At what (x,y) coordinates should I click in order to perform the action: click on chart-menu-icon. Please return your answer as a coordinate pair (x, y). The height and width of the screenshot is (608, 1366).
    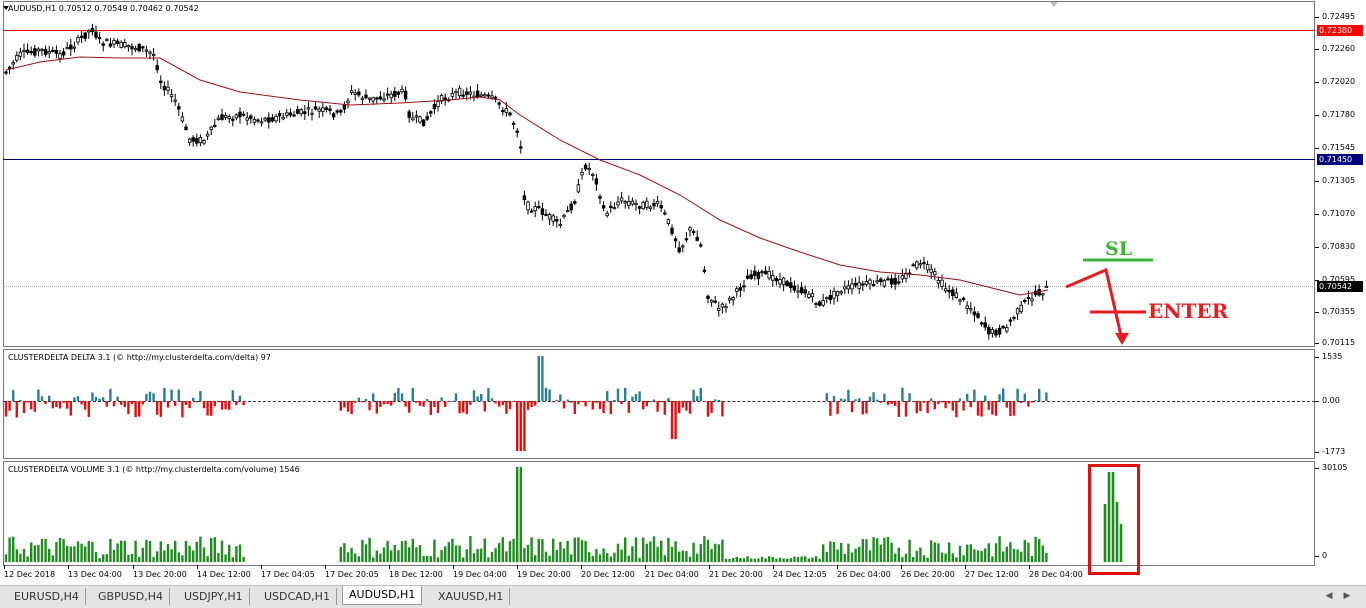
    Looking at the image, I should click on (6, 8).